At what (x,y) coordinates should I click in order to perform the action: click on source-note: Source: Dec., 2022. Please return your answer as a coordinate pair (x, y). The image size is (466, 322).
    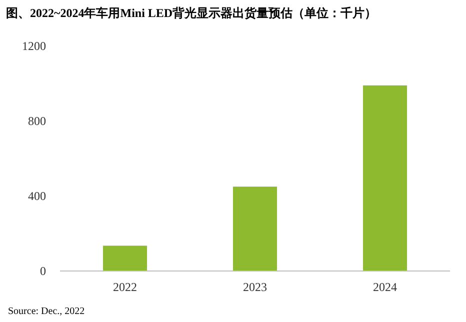
    Looking at the image, I should click on (46, 311).